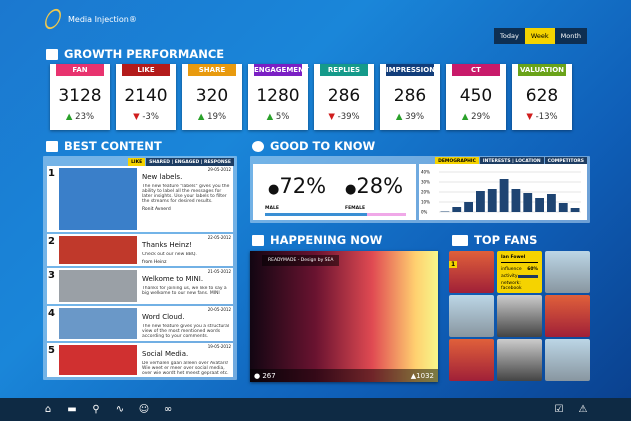 This screenshot has height=421, width=631. I want to click on period-week: Week, so click(539, 36).